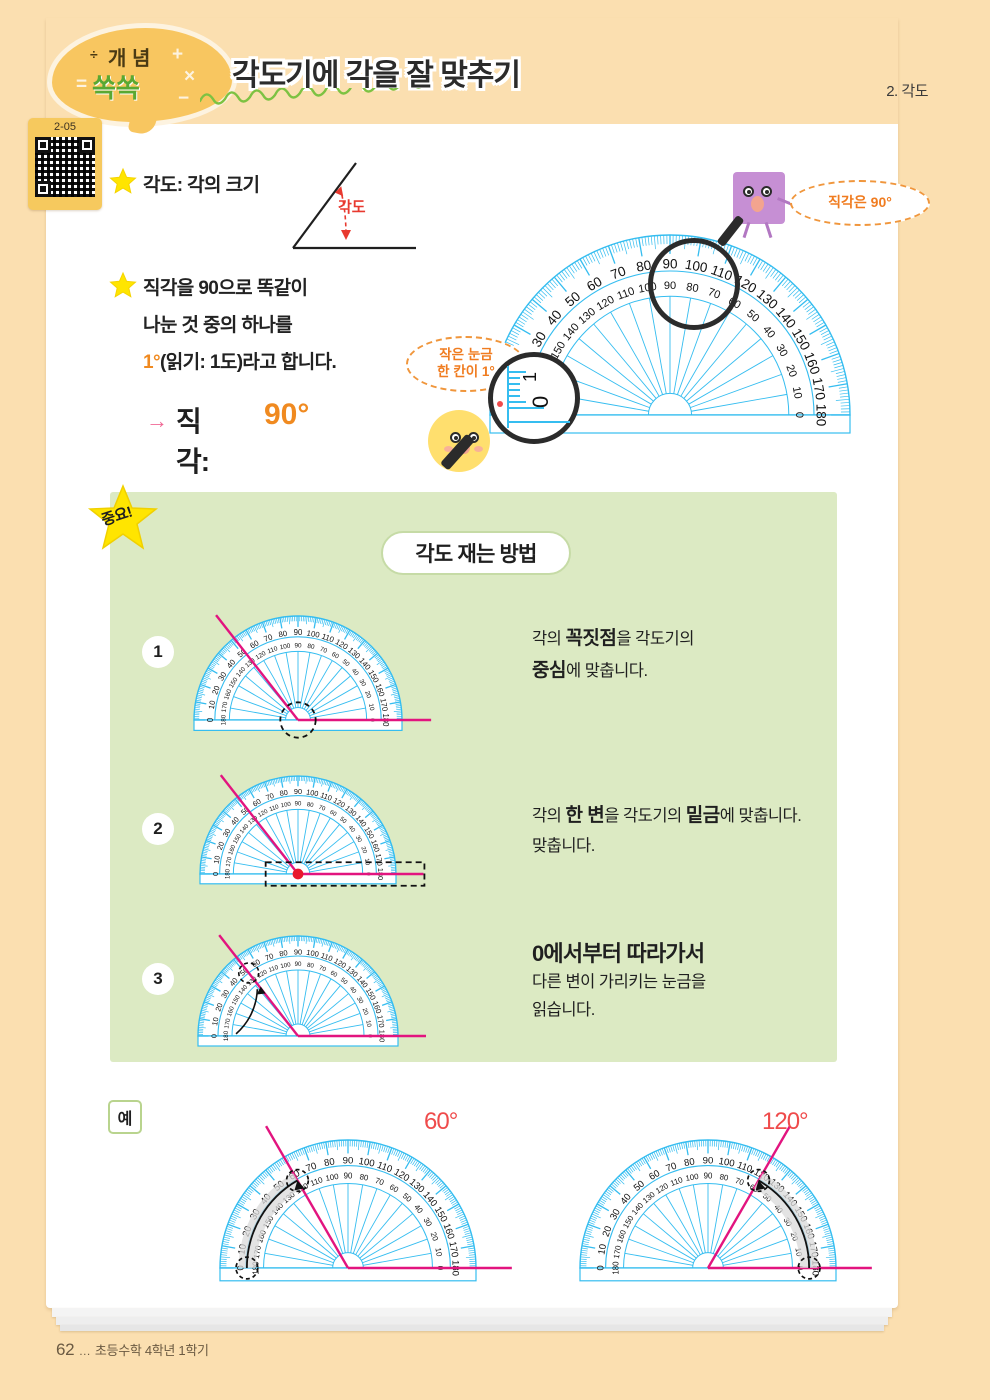 The height and width of the screenshot is (1400, 990). Describe the element at coordinates (352, 207) in the screenshot. I see `angle-figure-label: 각도` at that location.